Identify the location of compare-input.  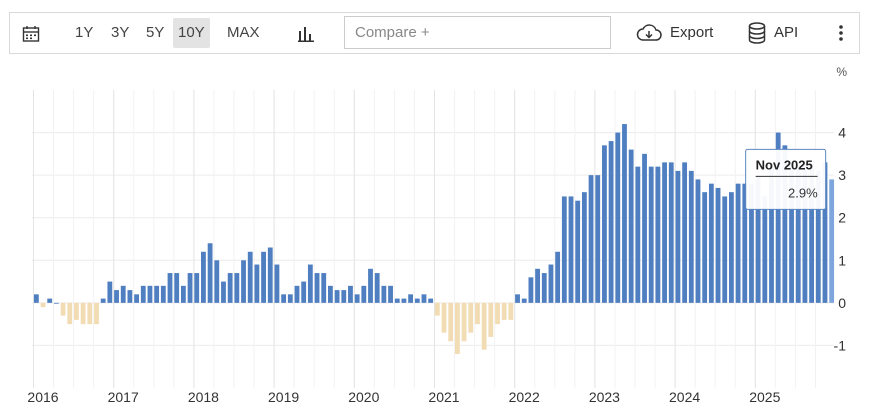
(477, 32).